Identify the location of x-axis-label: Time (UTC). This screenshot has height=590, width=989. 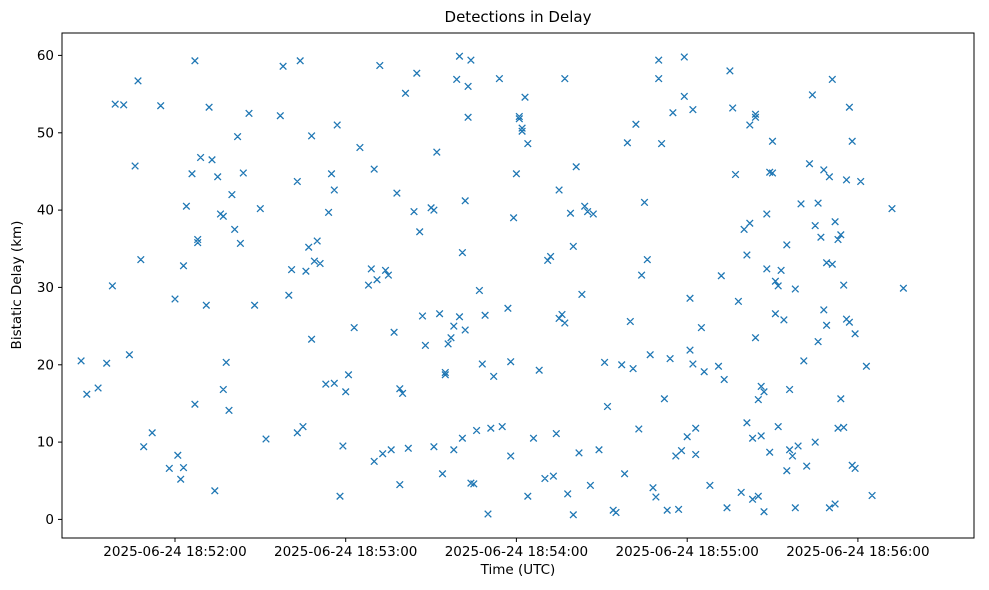
(518, 570).